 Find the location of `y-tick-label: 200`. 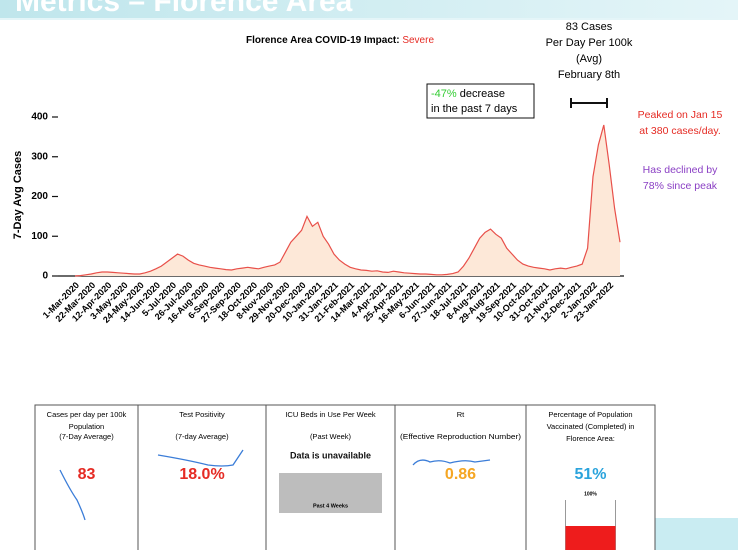

y-tick-label: 200 is located at coordinates (39, 196).